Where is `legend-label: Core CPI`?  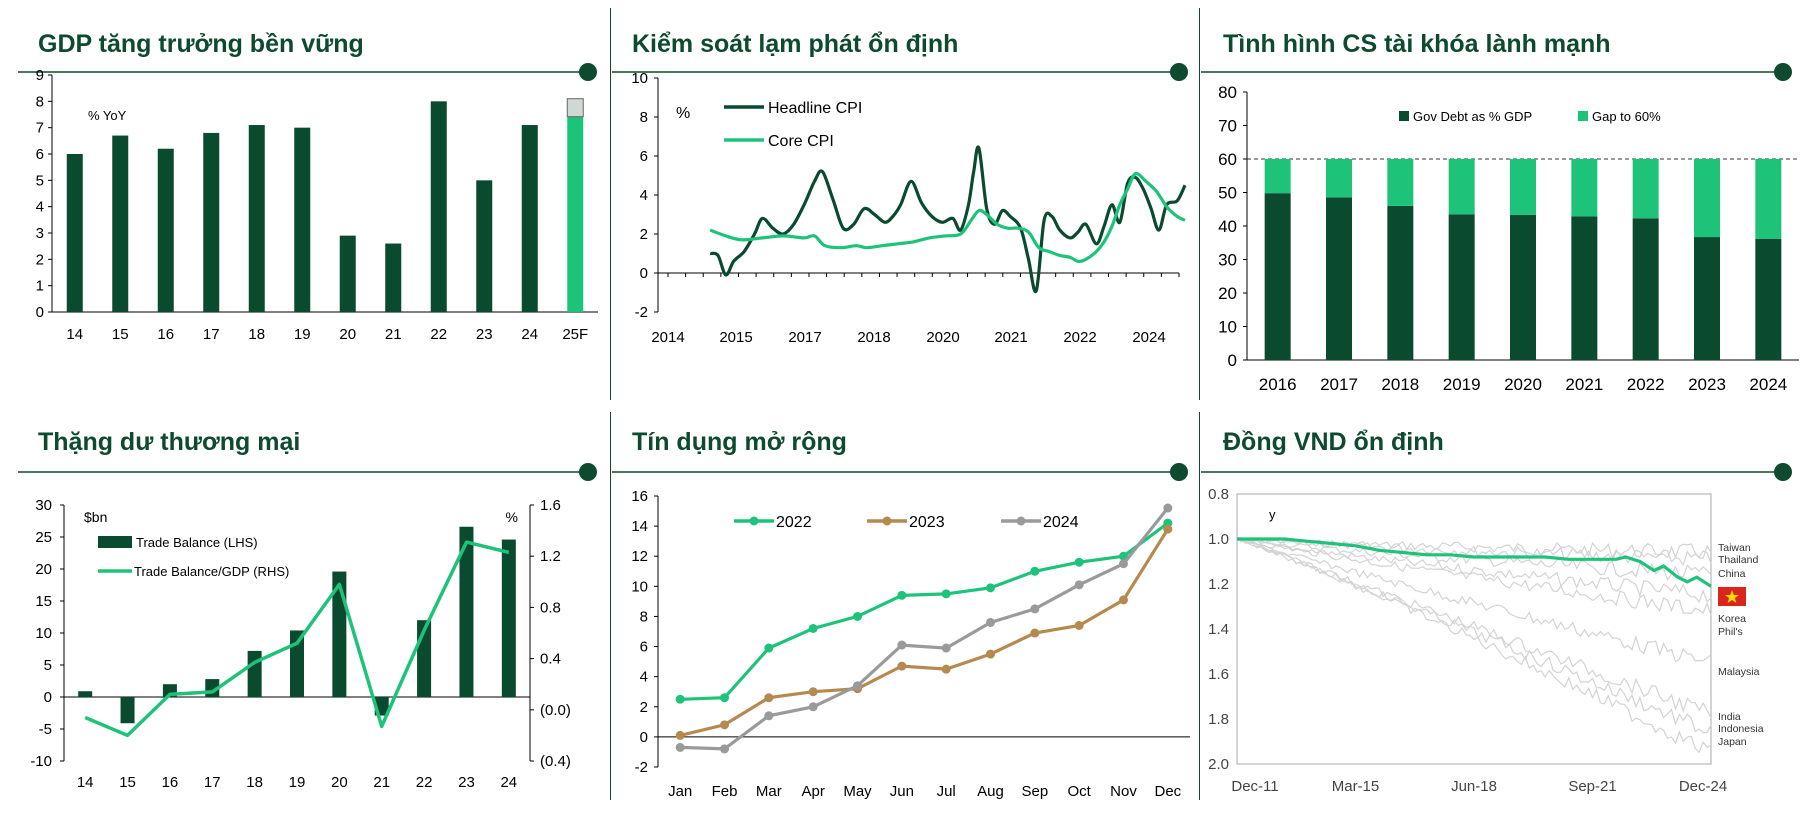
legend-label: Core CPI is located at coordinates (801, 141).